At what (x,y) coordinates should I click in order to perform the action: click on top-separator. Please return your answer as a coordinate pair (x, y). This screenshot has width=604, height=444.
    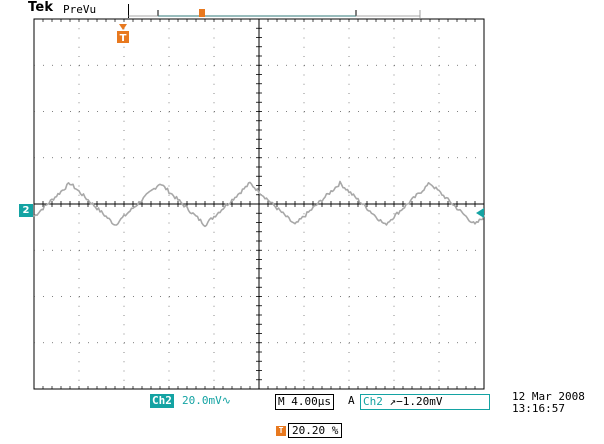
    Looking at the image, I should click on (128, 11).